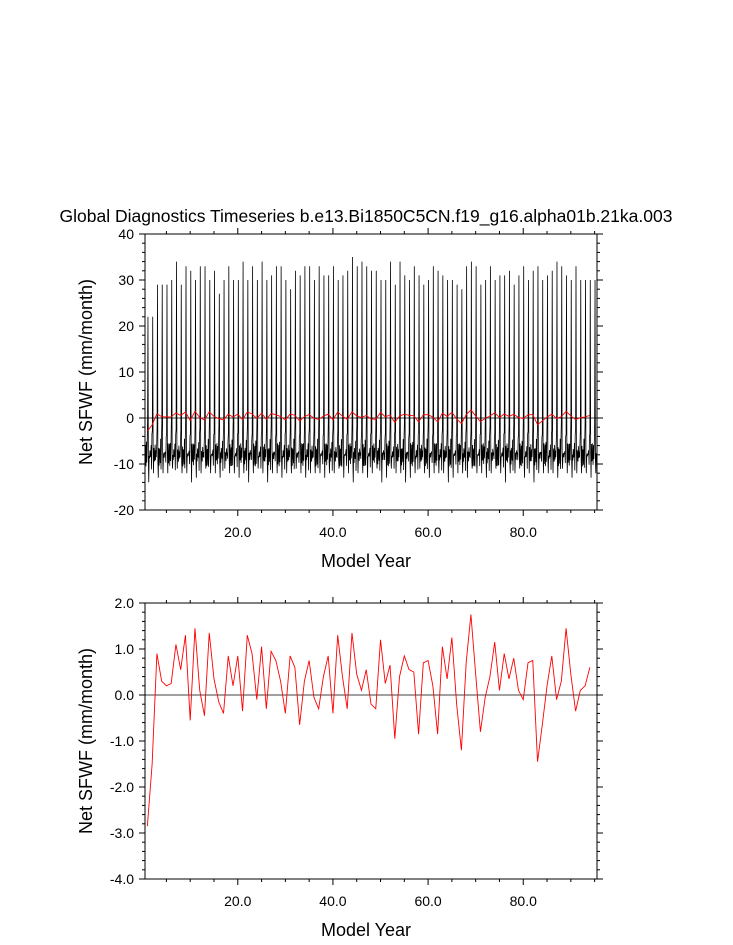 The width and height of the screenshot is (733, 945). What do you see at coordinates (124, 464) in the screenshot?
I see `y-tick-label: -10` at bounding box center [124, 464].